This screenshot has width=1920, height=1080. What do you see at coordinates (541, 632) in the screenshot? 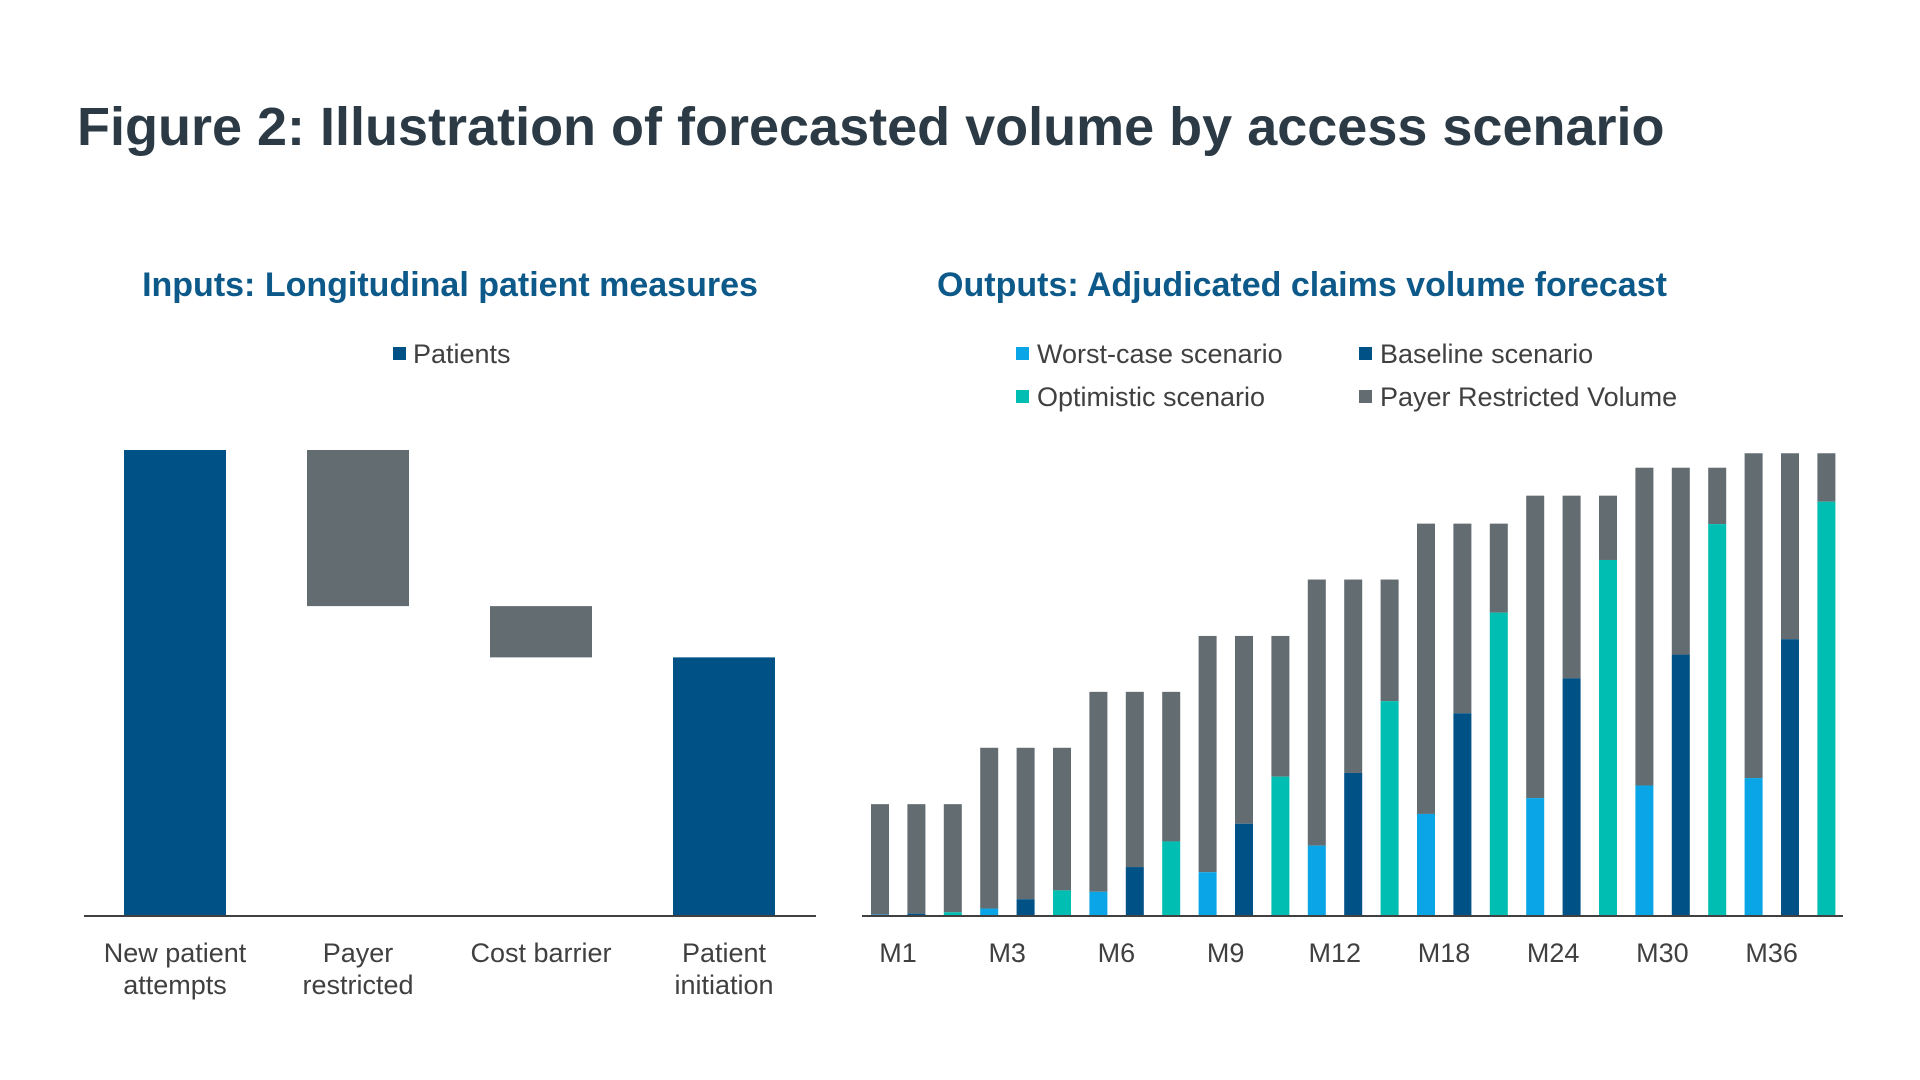
I see `bar-cost-barrier` at bounding box center [541, 632].